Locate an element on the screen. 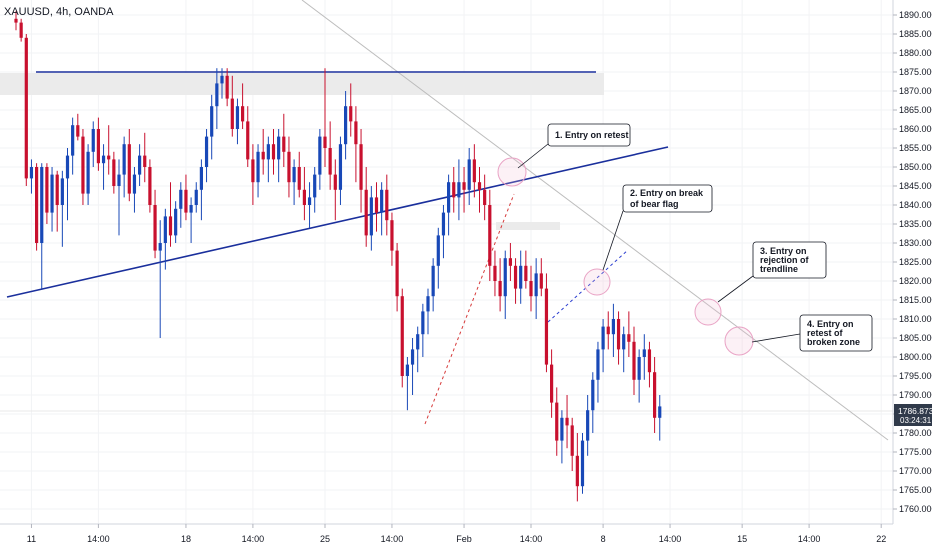 Image resolution: width=932 pixels, height=550 pixels. y-tick-label: 1860.000 is located at coordinates (915, 129).